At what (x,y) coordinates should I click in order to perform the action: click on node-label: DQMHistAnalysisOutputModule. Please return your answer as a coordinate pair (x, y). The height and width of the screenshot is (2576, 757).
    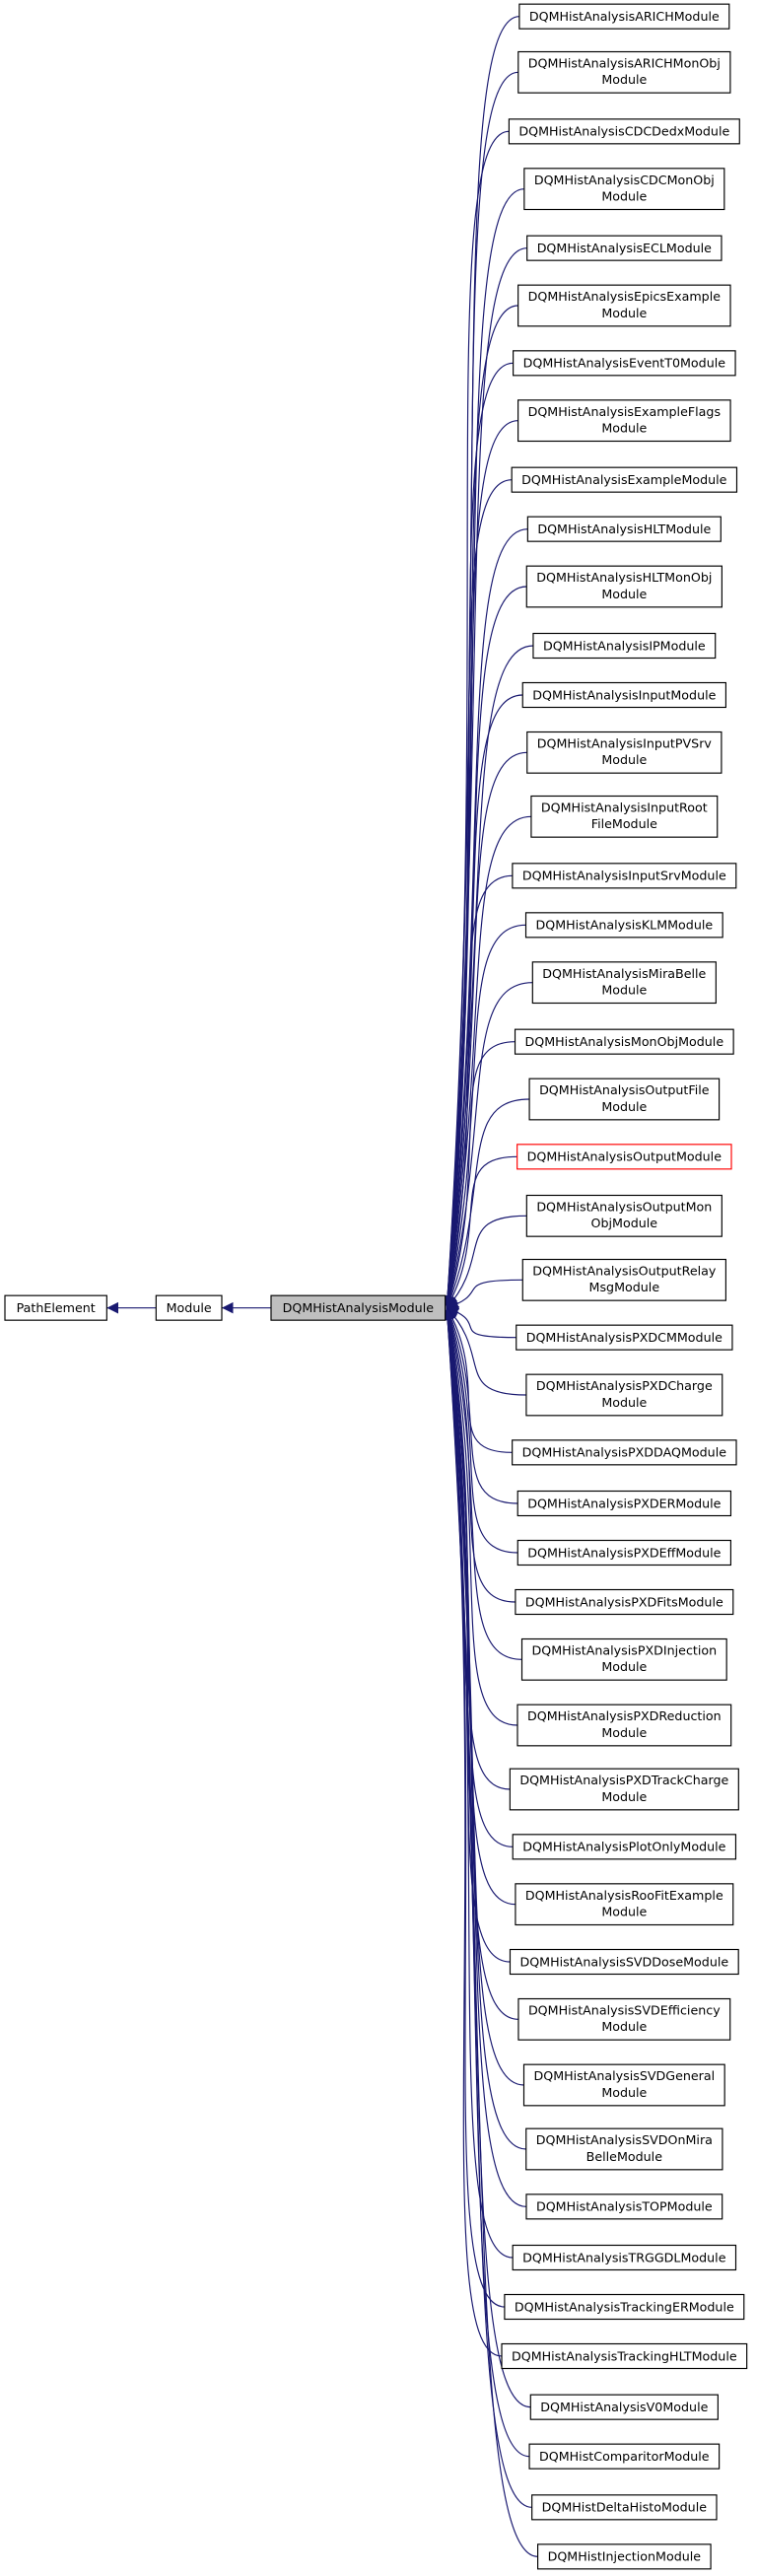
    Looking at the image, I should click on (625, 1156).